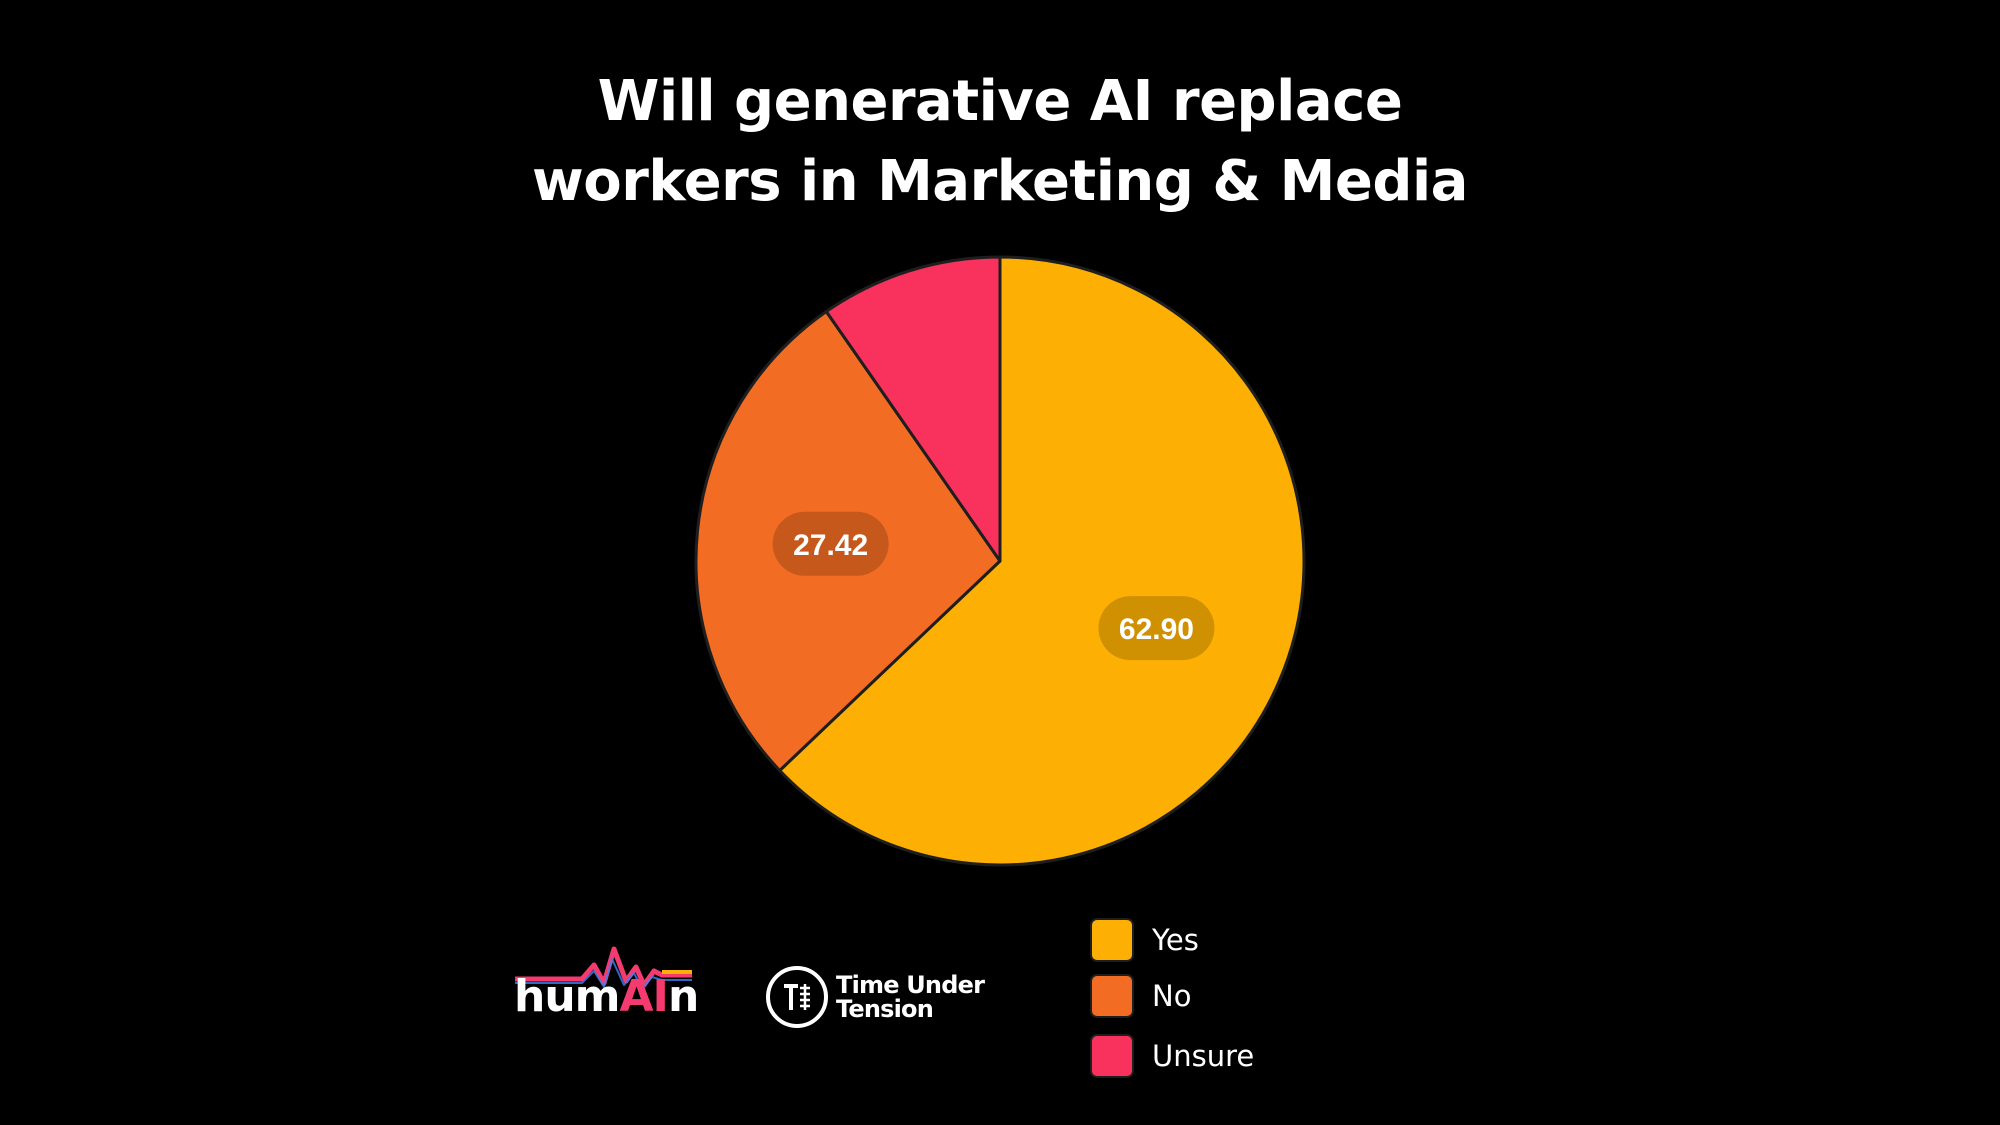 This screenshot has width=2000, height=1125. Describe the element at coordinates (1112, 1056) in the screenshot. I see `legend-swatch-unsure` at that location.